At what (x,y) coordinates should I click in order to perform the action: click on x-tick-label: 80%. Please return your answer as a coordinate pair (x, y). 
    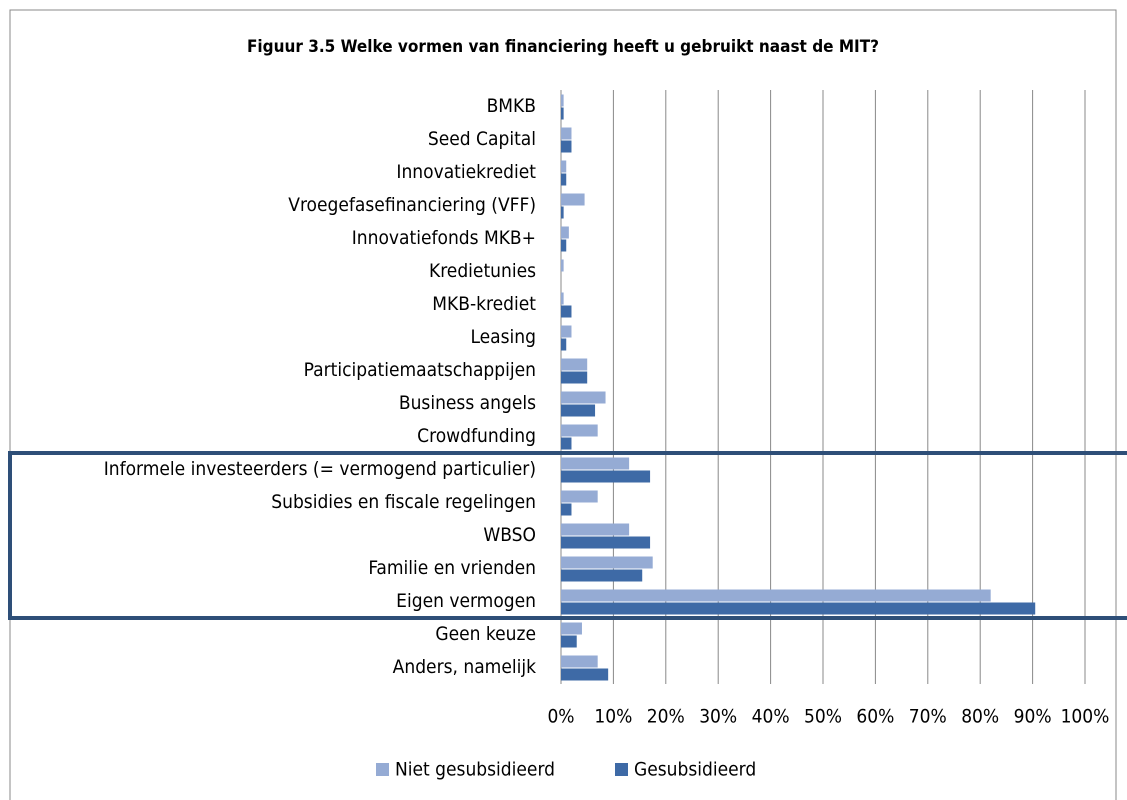
    Looking at the image, I should click on (980, 717).